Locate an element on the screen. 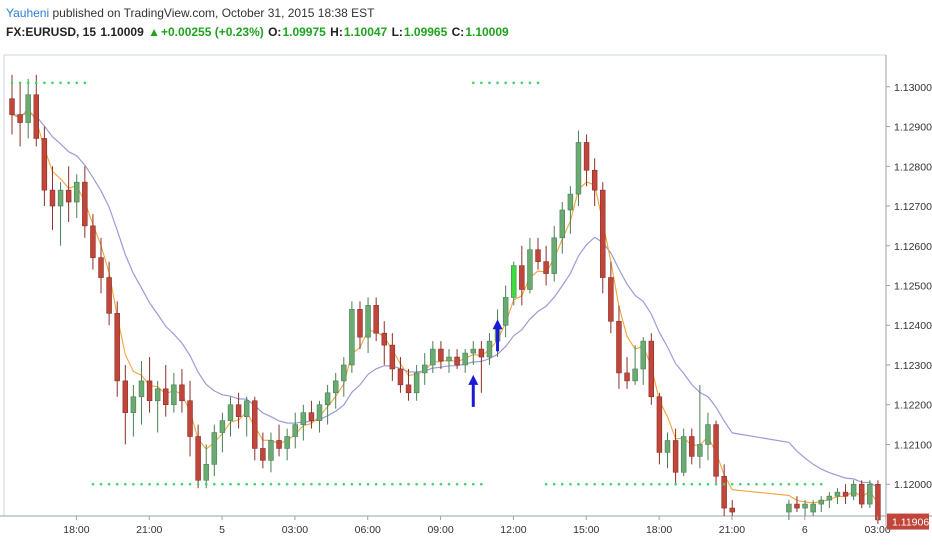 This screenshot has width=932, height=550. y-tick-label: 1.12600 is located at coordinates (913, 247).